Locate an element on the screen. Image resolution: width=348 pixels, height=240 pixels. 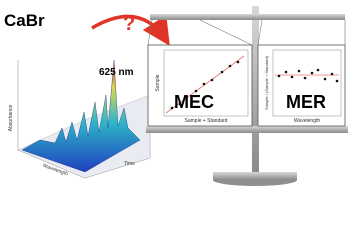
y-axis-label: Sample is located at coordinates (158, 82).